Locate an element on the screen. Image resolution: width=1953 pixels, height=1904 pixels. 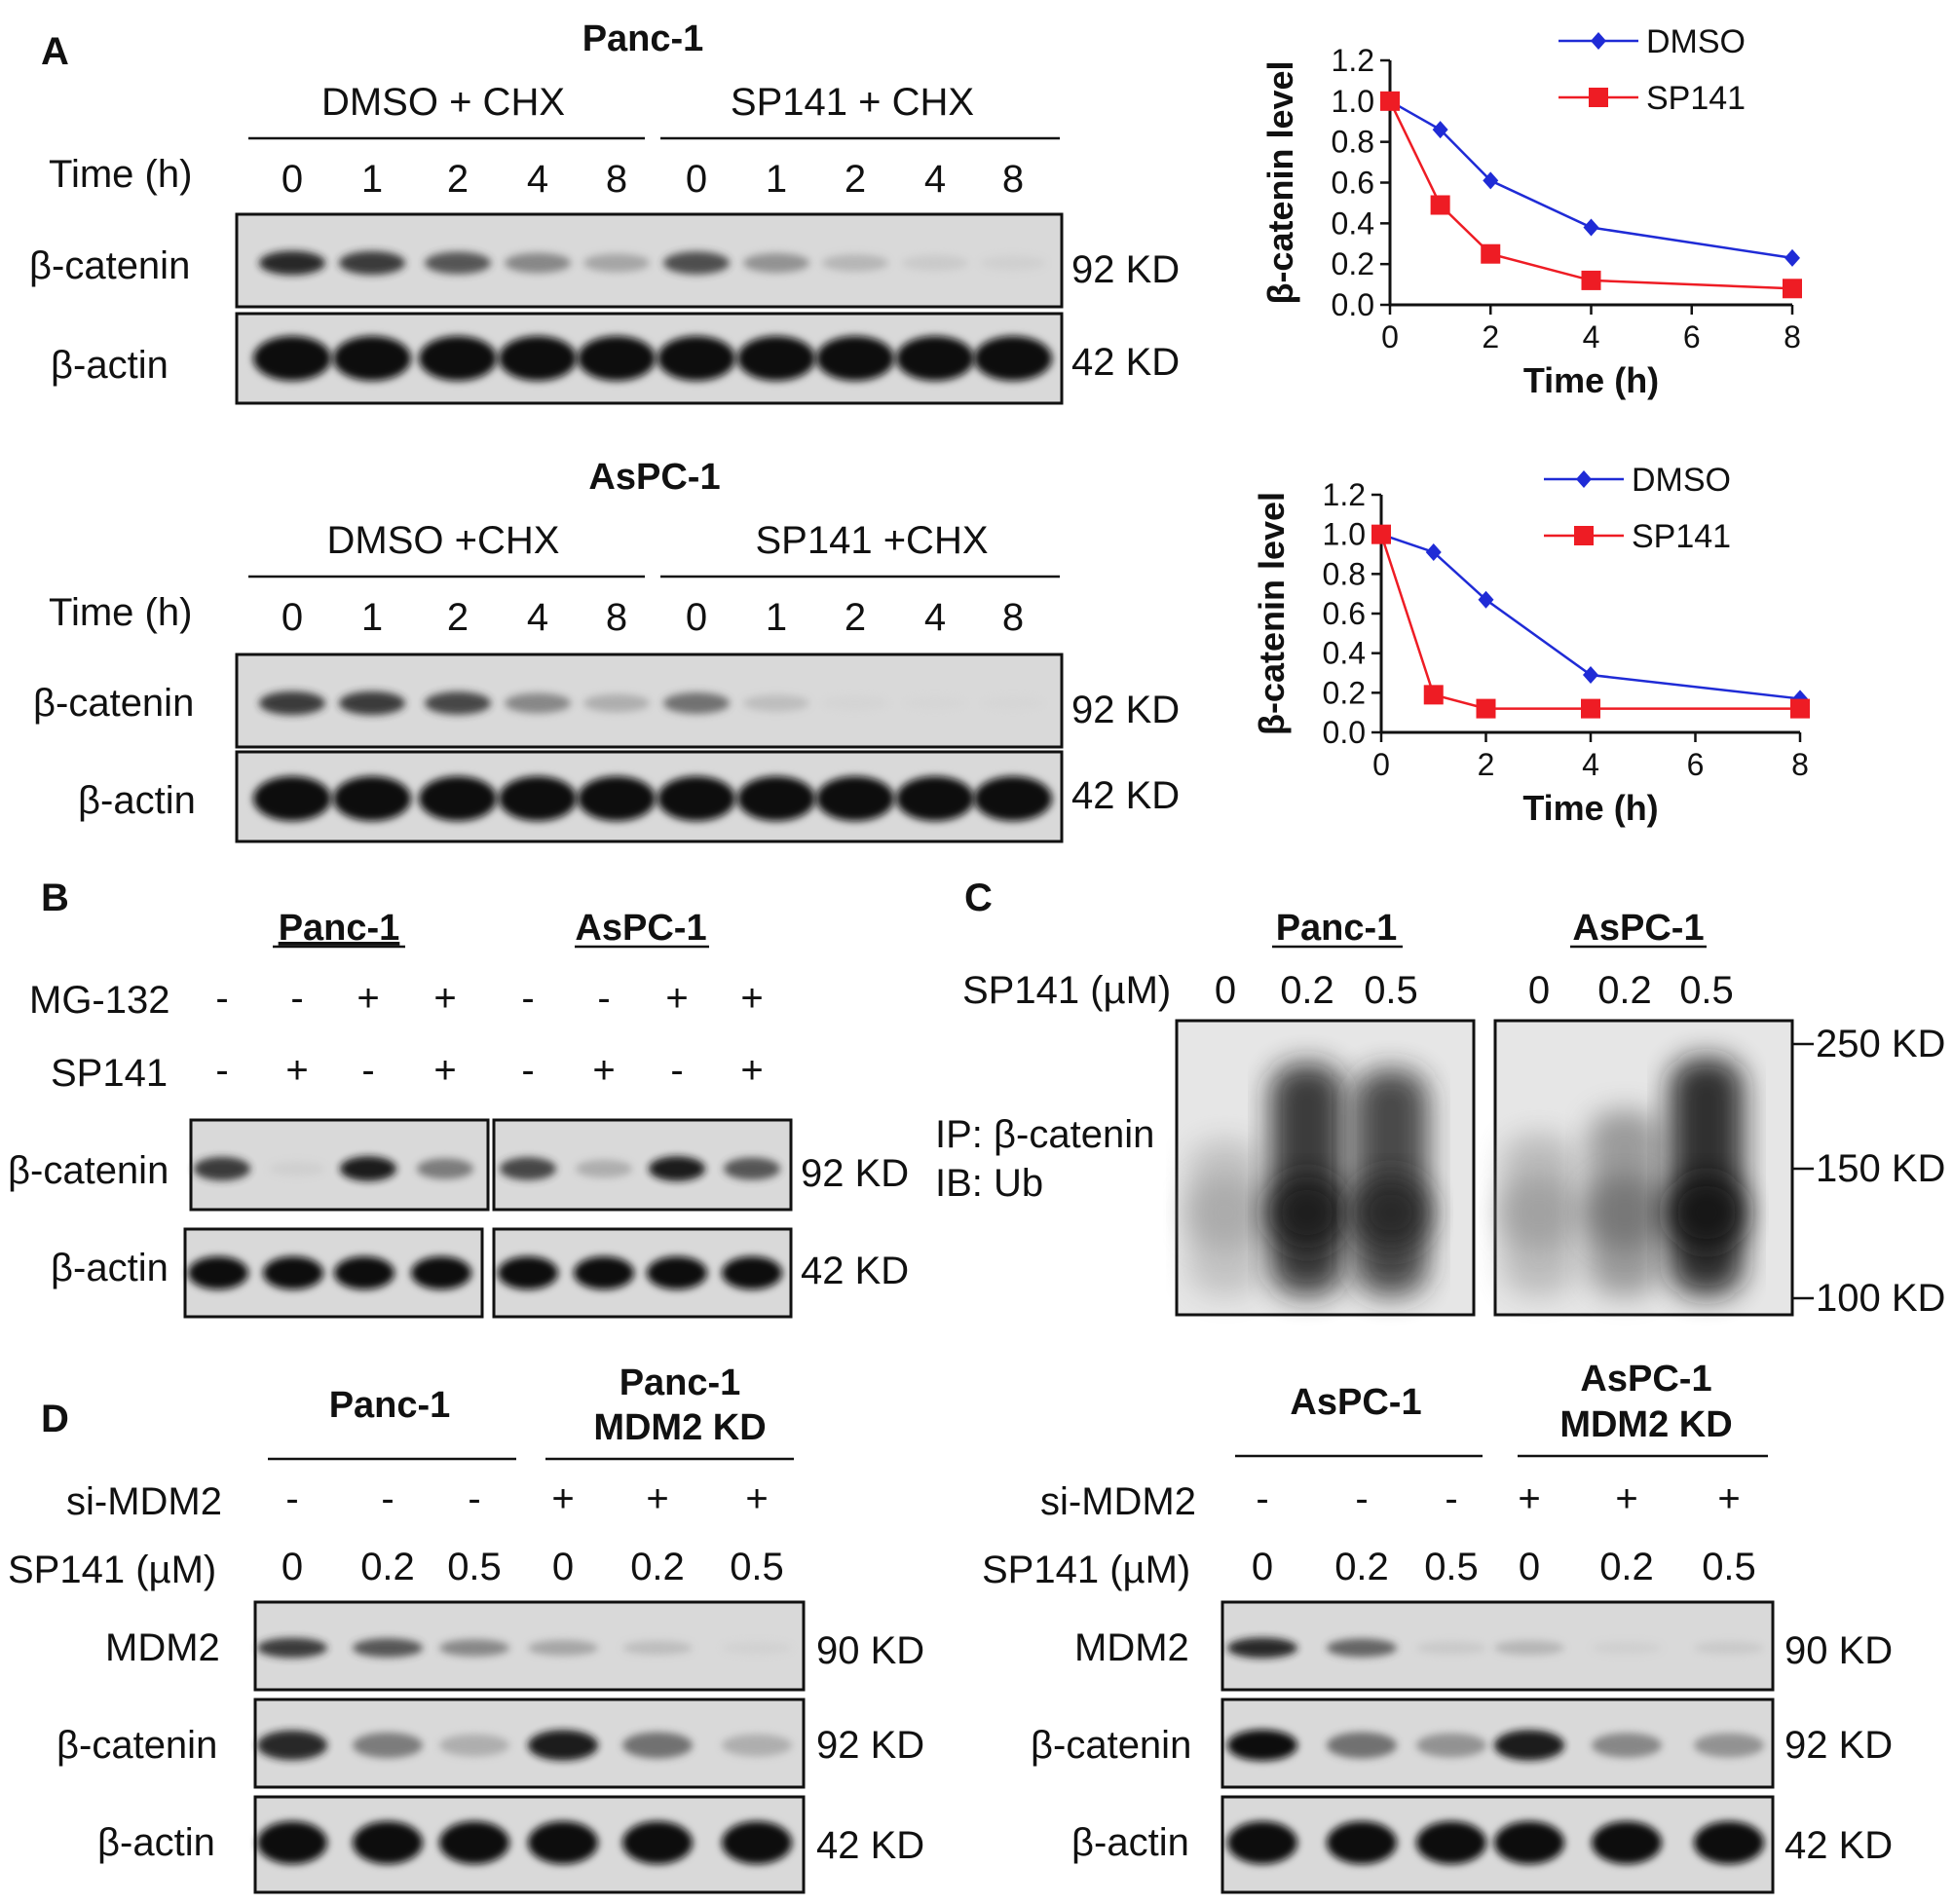
group-label: SP141 +CHX is located at coordinates (871, 540).